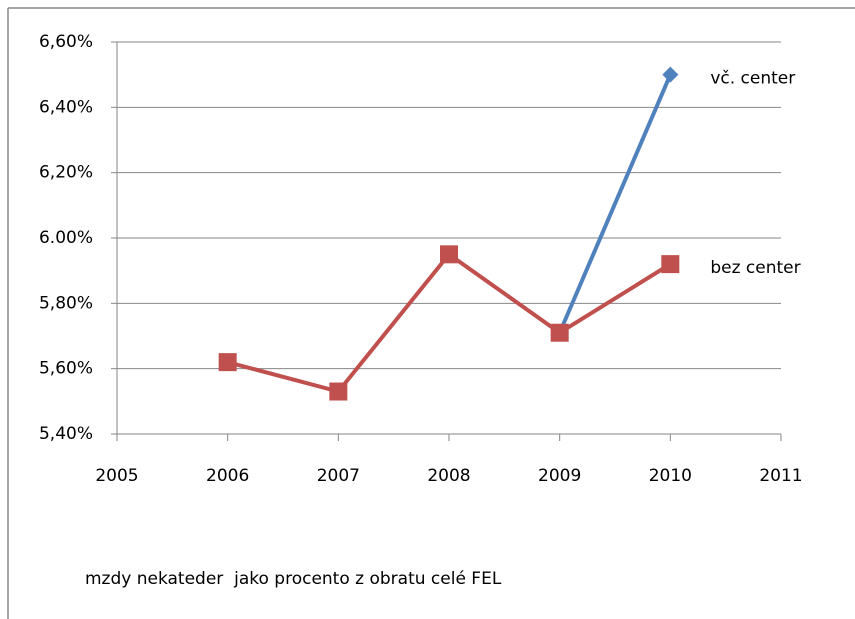 Image resolution: width=855 pixels, height=619 pixels. Describe the element at coordinates (227, 476) in the screenshot. I see `x-tick-label: 2006` at that location.